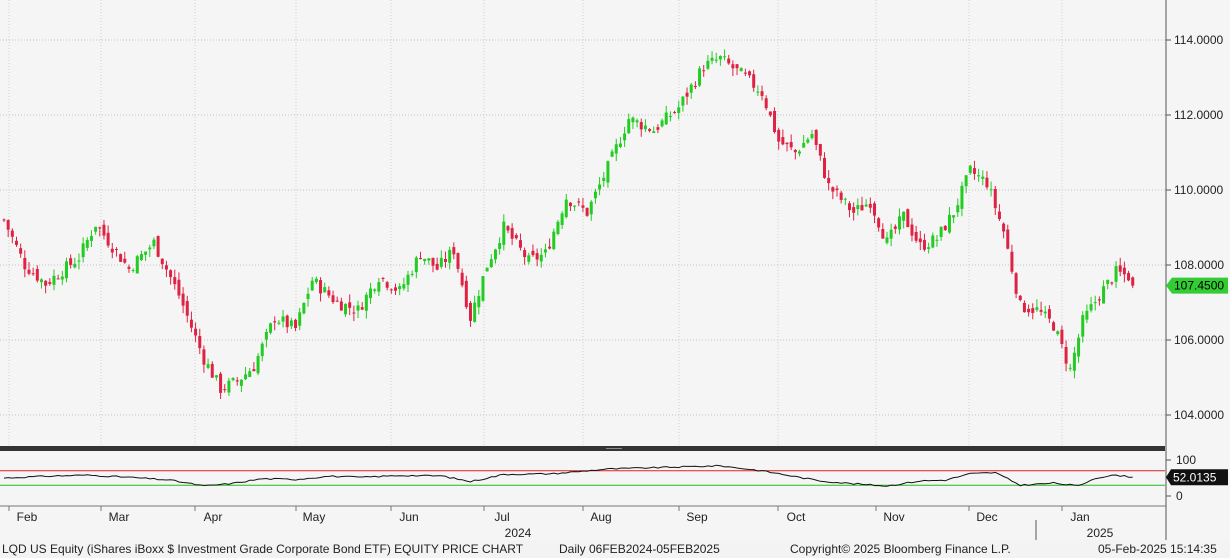 The height and width of the screenshot is (558, 1230). I want to click on x-tick-label: May, so click(314, 517).